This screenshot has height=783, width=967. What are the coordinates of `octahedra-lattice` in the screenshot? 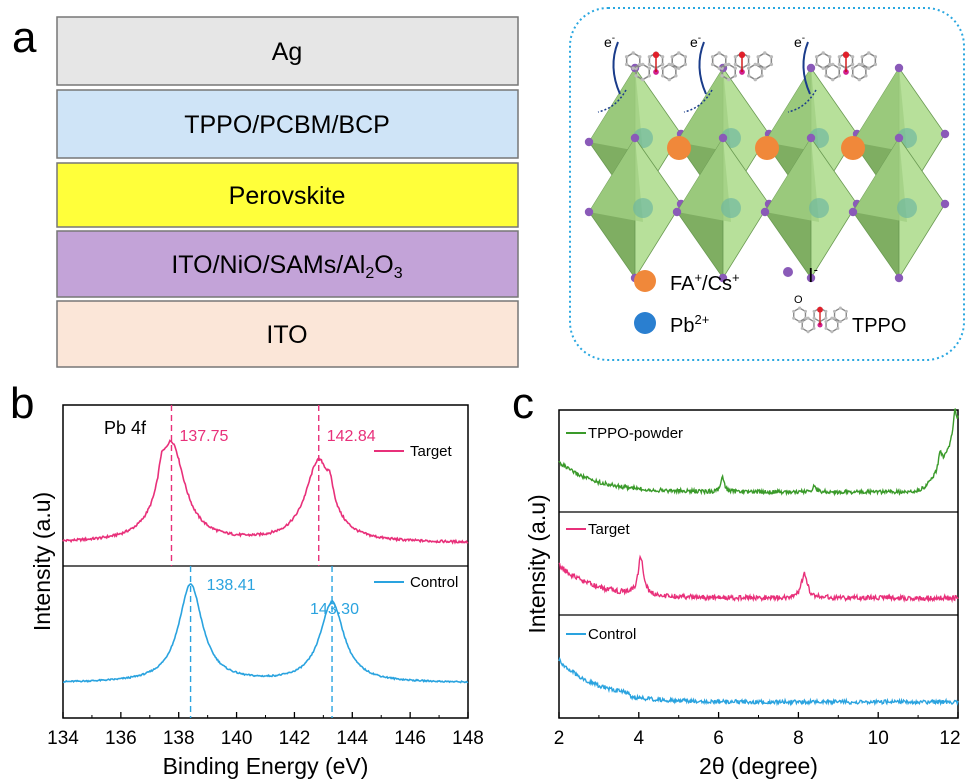 It's located at (767, 173).